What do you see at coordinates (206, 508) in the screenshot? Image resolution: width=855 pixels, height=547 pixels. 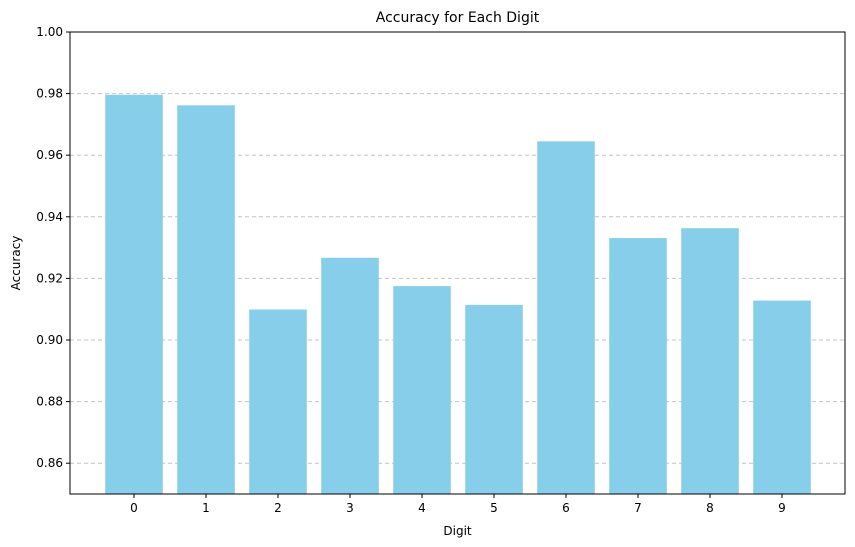 I see `x-tick-label: 1` at bounding box center [206, 508].